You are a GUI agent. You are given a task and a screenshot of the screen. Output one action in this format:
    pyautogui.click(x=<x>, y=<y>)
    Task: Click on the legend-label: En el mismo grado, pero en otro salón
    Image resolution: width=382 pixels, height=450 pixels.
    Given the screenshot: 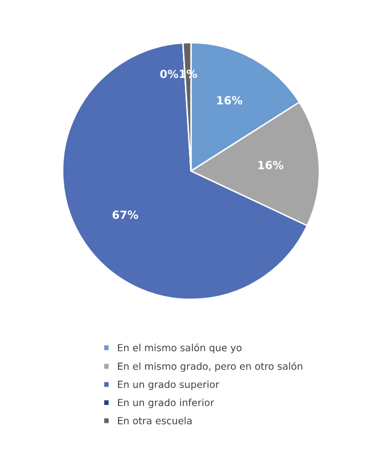 What is the action you would take?
    pyautogui.click(x=210, y=367)
    